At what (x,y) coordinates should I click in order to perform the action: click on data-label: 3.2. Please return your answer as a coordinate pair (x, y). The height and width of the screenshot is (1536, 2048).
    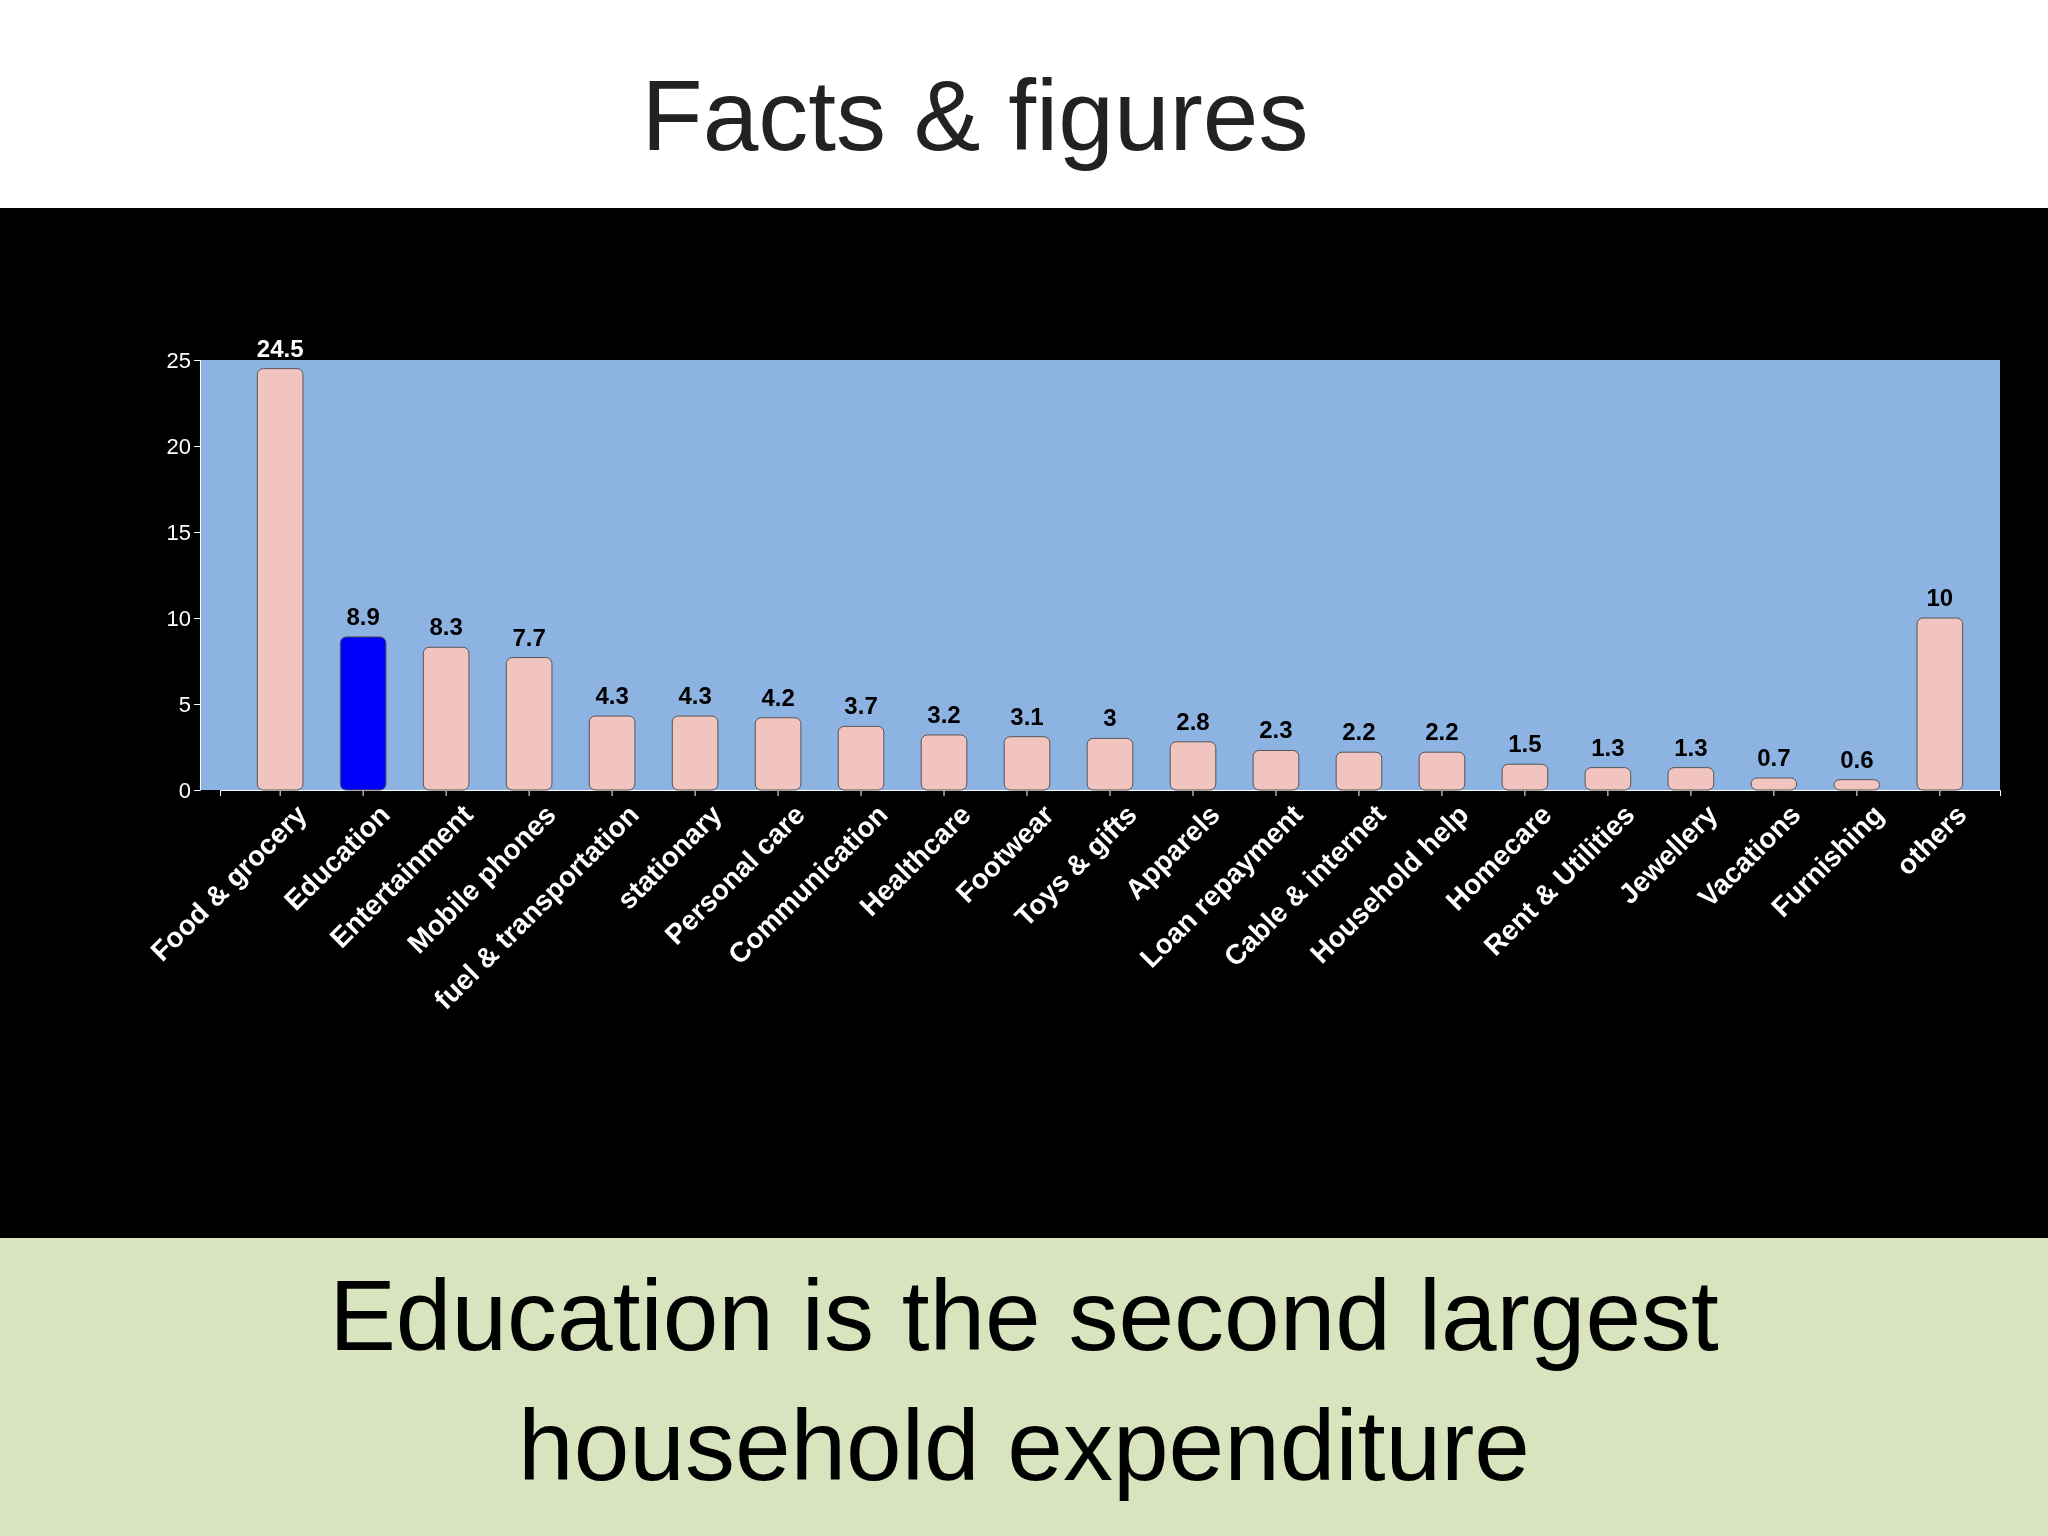
    Looking at the image, I should click on (944, 714).